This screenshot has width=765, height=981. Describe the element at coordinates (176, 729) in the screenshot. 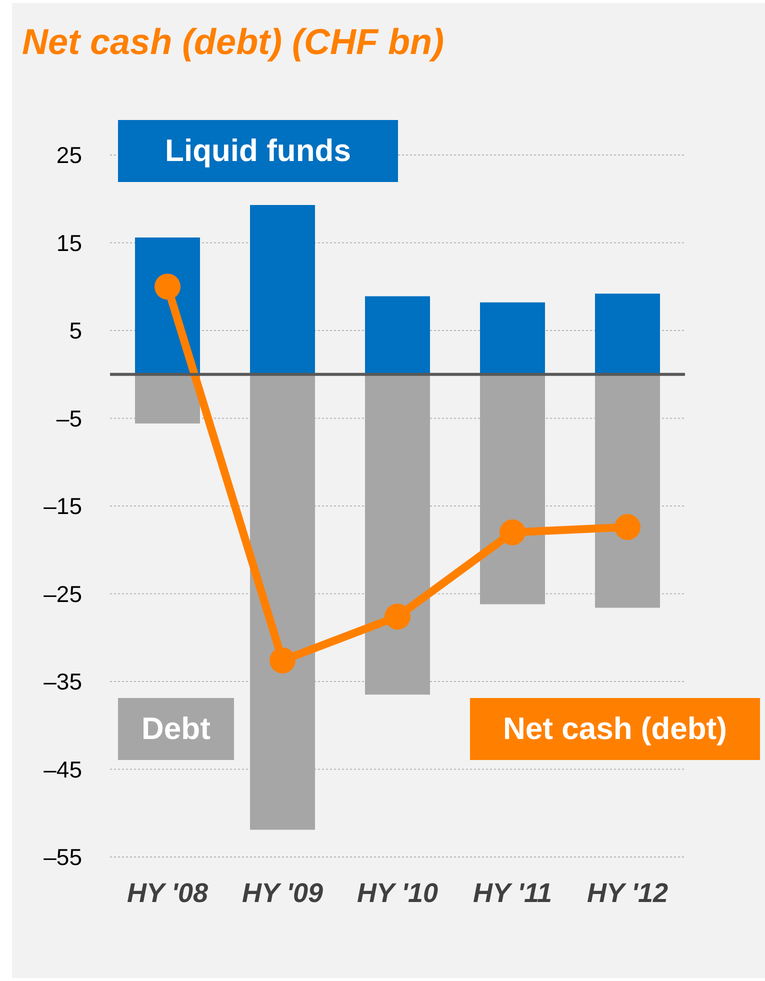

I see `series-label: Debt` at that location.